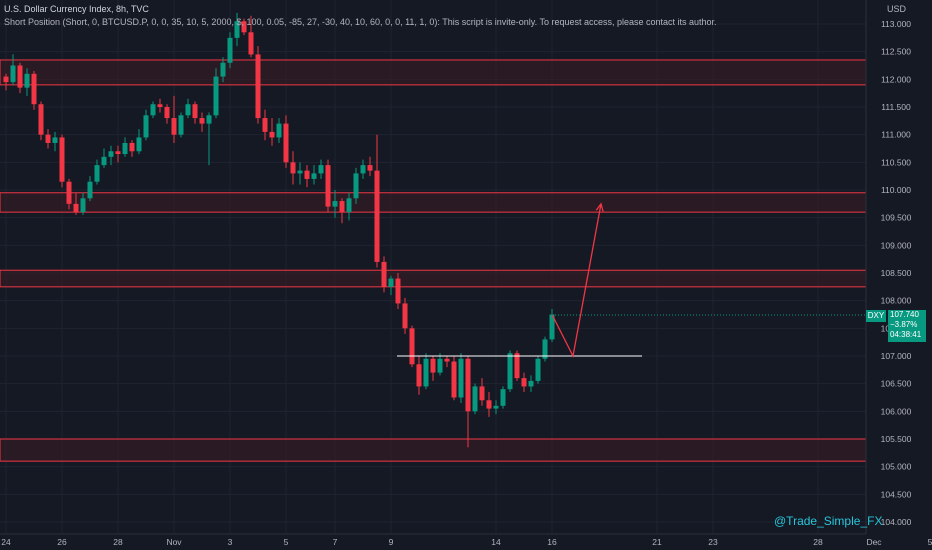 Image resolution: width=932 pixels, height=550 pixels. What do you see at coordinates (896, 356) in the screenshot?
I see `y-tick-label: 107.000` at bounding box center [896, 356].